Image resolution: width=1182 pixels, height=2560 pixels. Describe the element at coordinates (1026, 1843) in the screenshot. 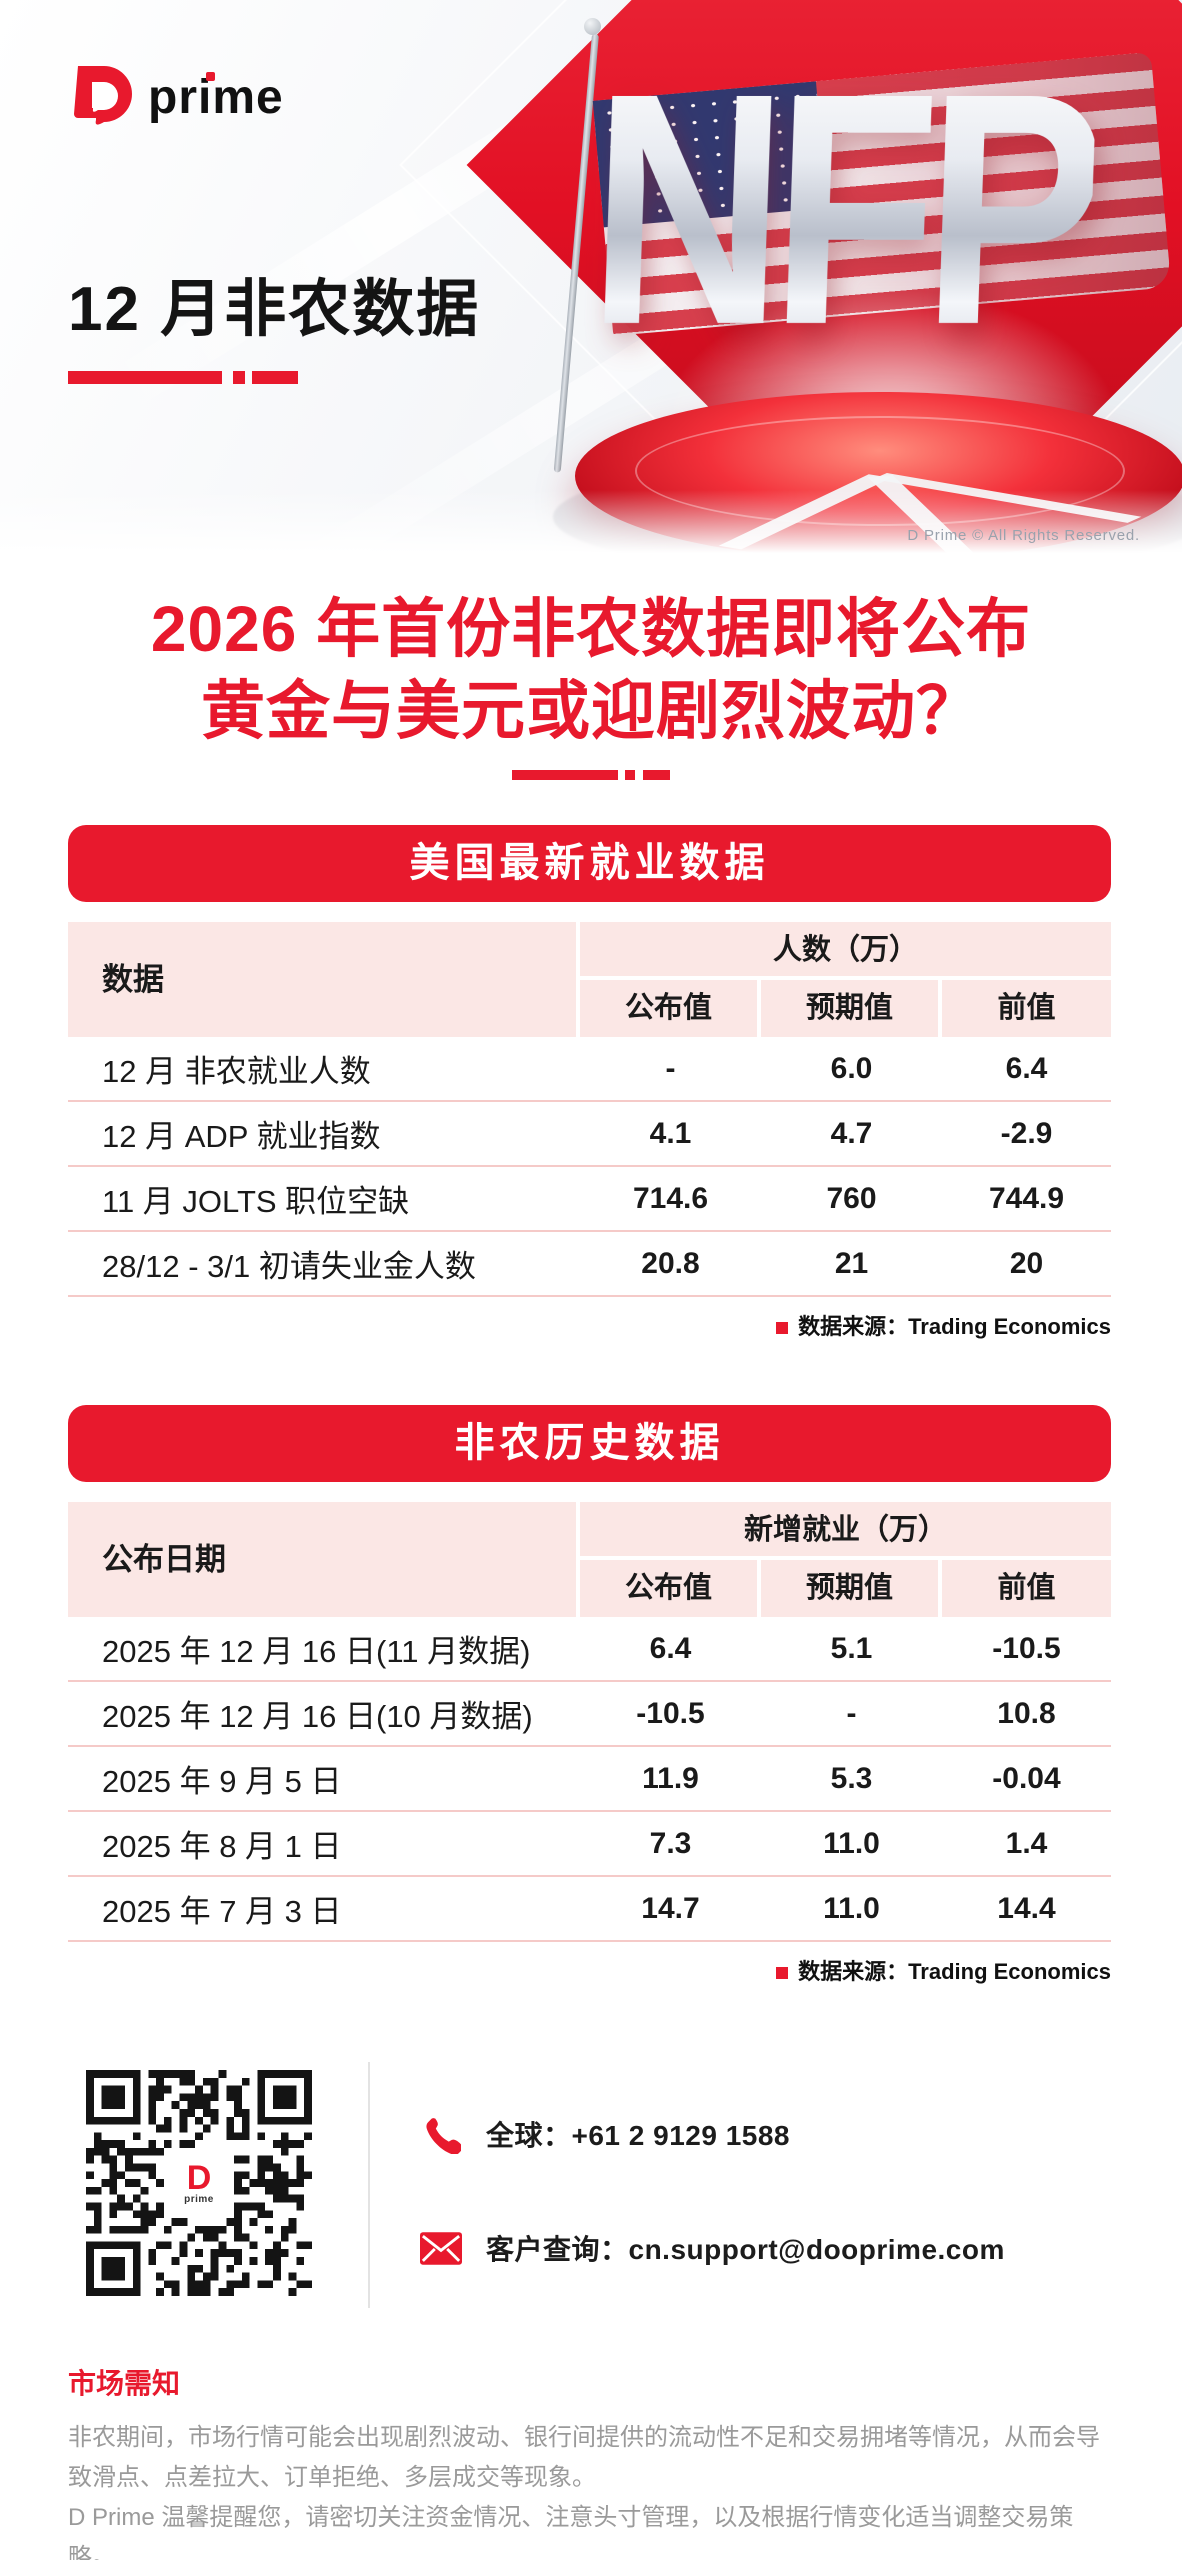

I see `cell-value: 1.4` at that location.